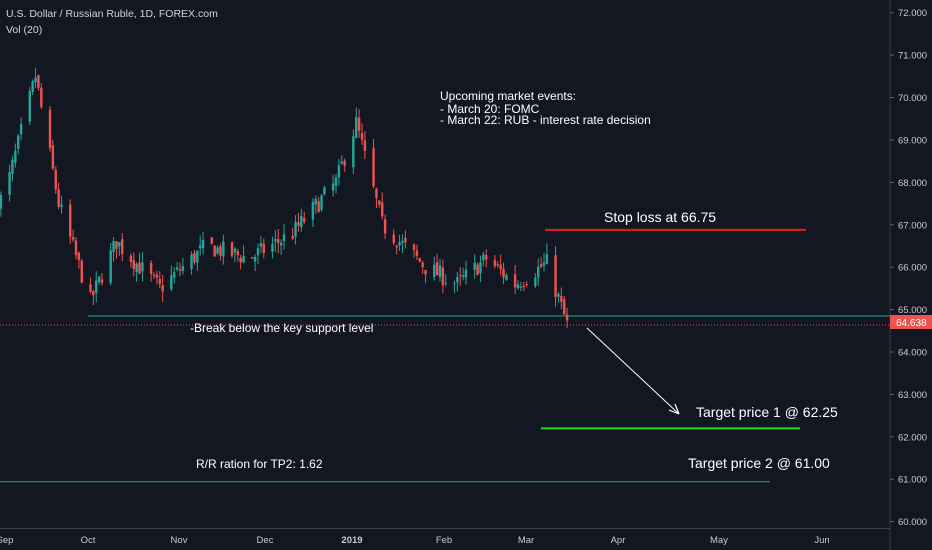 This screenshot has width=932, height=550. What do you see at coordinates (490, 109) in the screenshot?
I see `event-fomc: - March 20: FOMC` at bounding box center [490, 109].